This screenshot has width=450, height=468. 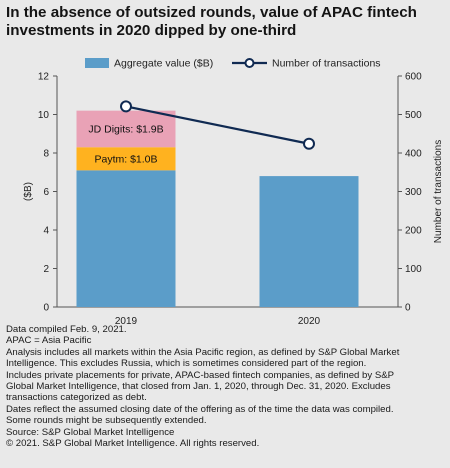 I want to click on legend-bar-swatch, so click(x=97, y=63).